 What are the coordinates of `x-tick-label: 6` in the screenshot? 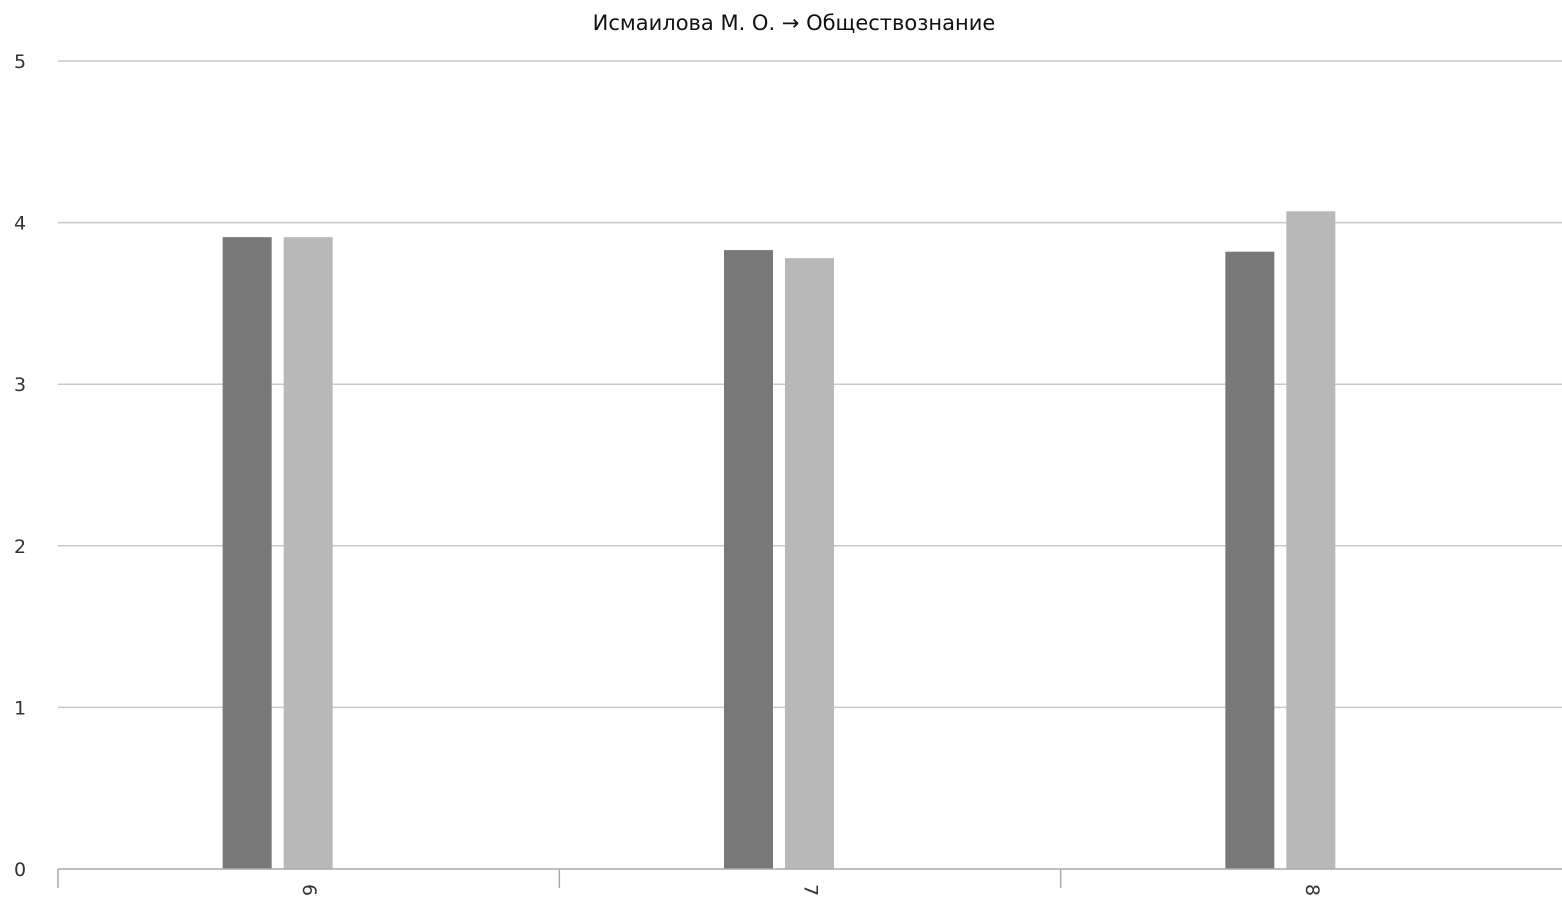 It's located at (309, 890).